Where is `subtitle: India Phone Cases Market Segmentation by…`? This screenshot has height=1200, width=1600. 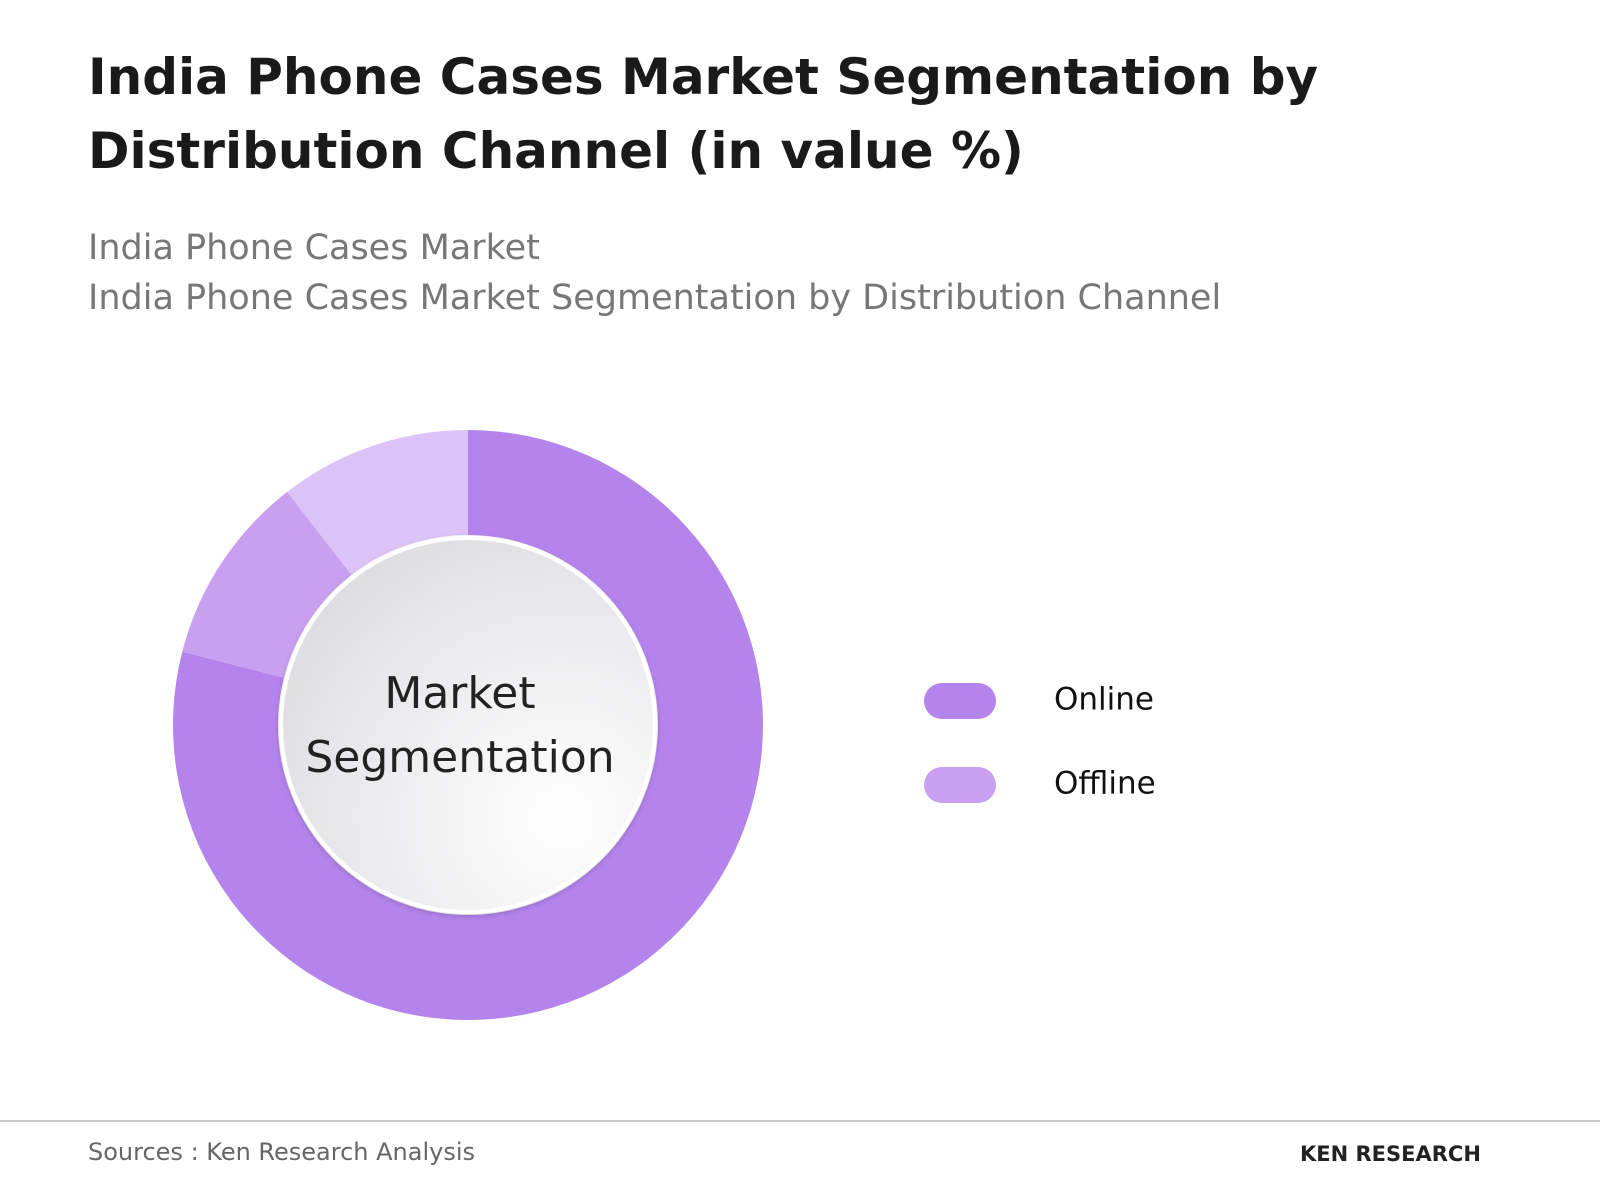
subtitle: India Phone Cases Market Segmentation by… is located at coordinates (655, 298).